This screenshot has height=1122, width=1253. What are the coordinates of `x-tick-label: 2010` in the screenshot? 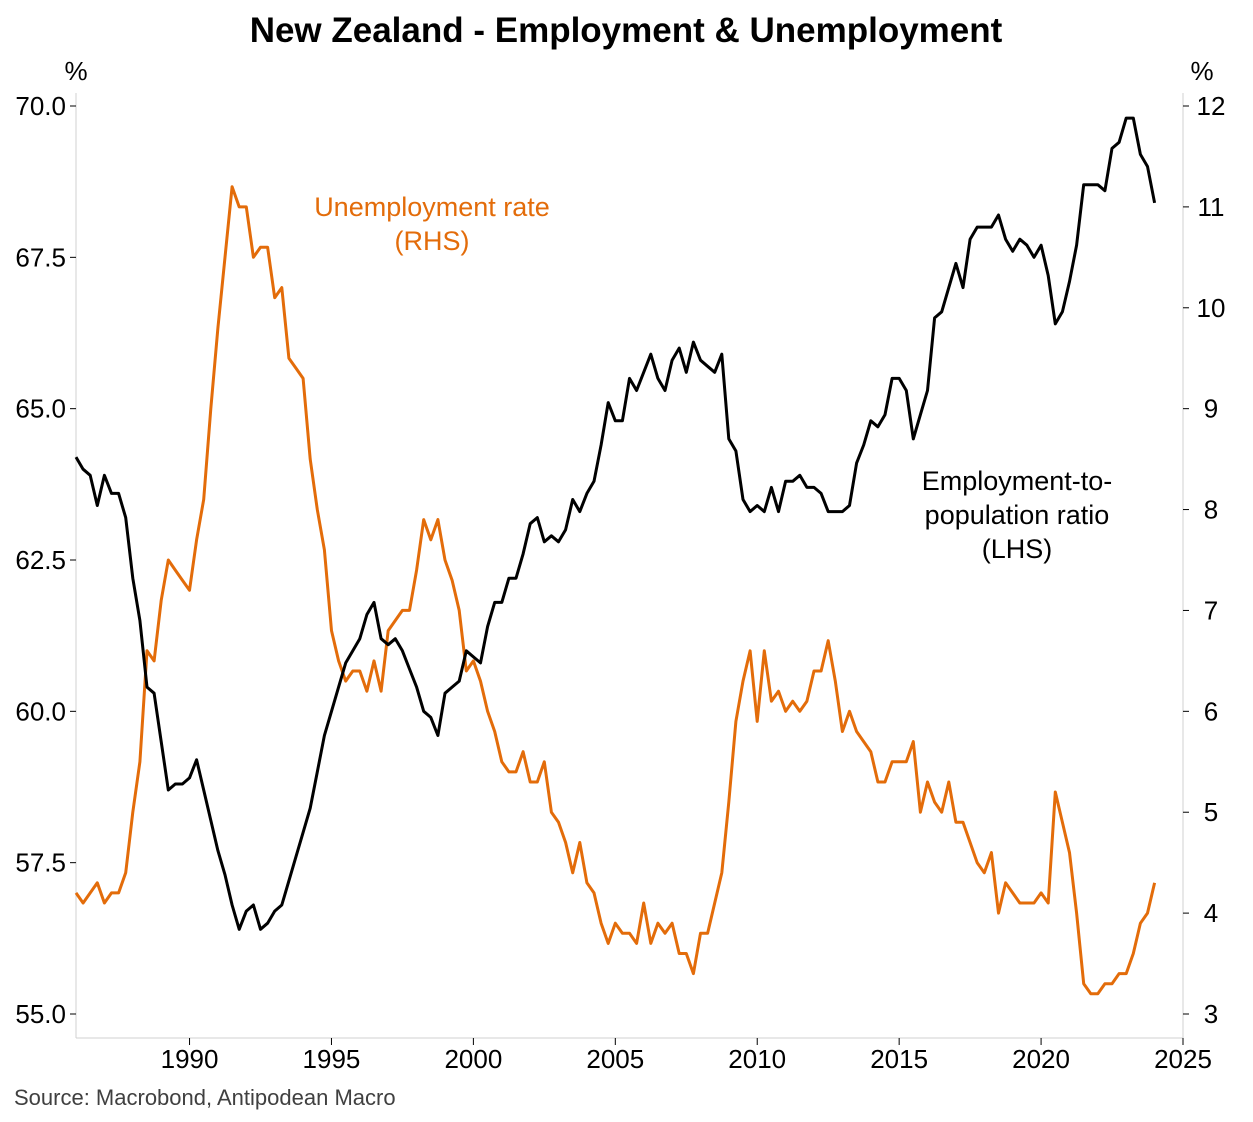 It's located at (757, 1059).